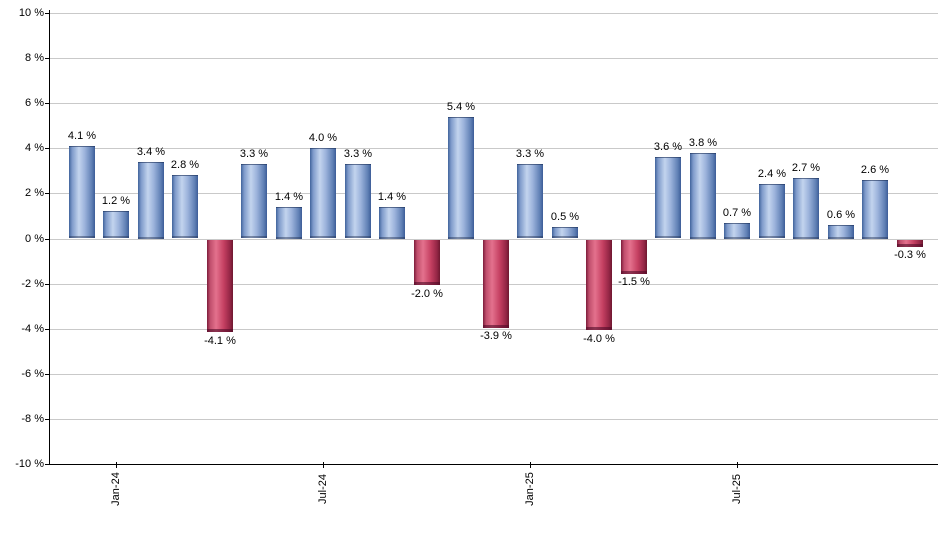 This screenshot has height=550, width=940. Describe the element at coordinates (737, 213) in the screenshot. I see `bar-value-label-Jul-25: 0.7 %` at that location.